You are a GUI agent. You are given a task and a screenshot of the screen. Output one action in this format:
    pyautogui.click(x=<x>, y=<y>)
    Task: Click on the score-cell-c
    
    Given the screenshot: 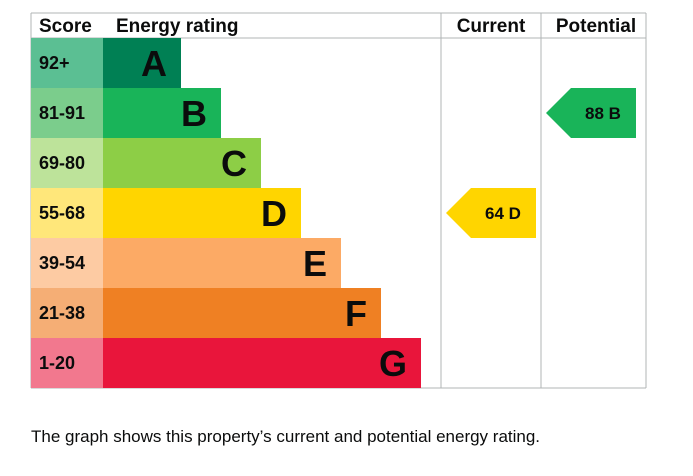 What is the action you would take?
    pyautogui.click(x=67, y=163)
    